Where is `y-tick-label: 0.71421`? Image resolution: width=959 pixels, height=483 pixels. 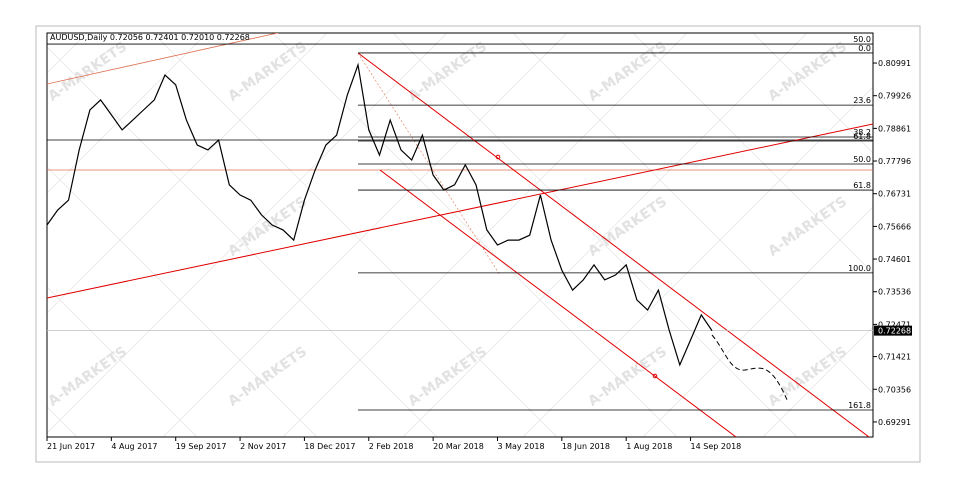 y-tick-label: 0.71421 is located at coordinates (894, 357).